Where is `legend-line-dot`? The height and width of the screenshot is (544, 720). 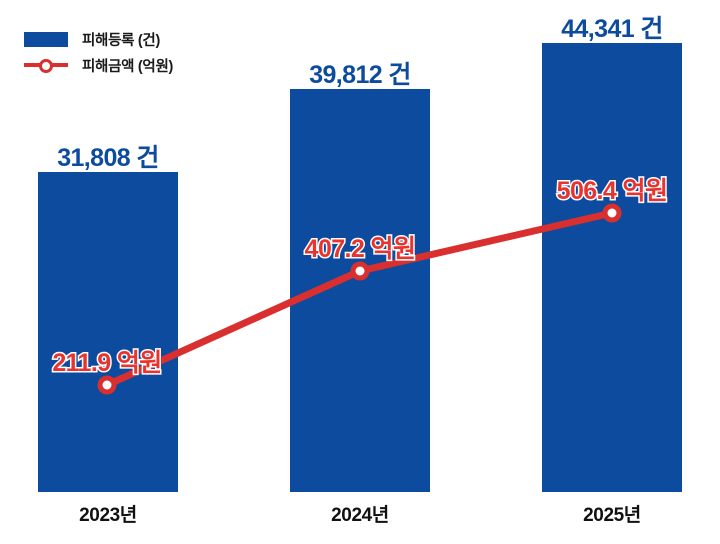 legend-line-dot is located at coordinates (46, 66).